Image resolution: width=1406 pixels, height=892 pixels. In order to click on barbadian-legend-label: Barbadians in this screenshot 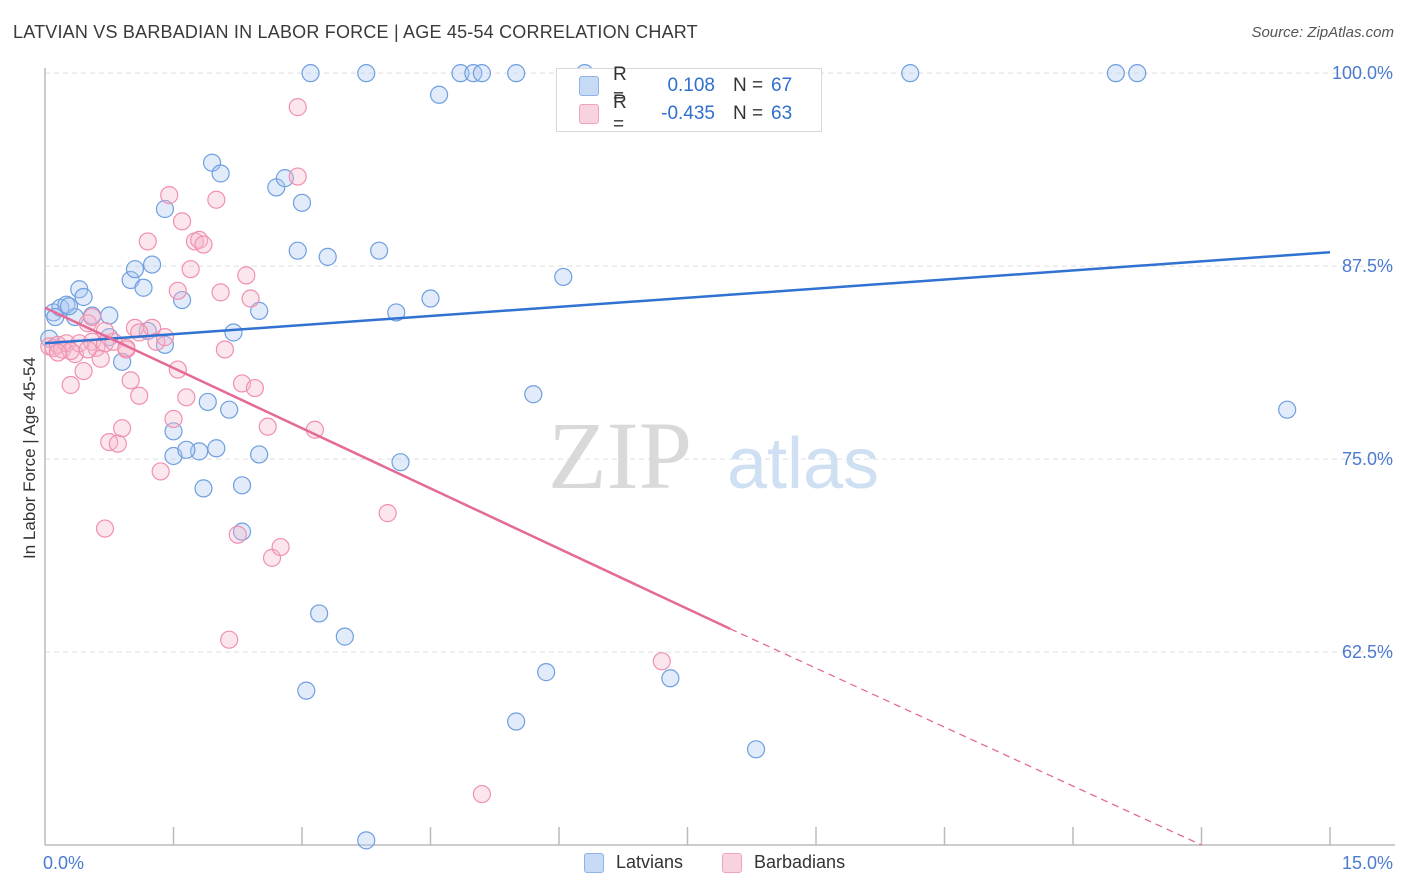, I will do `click(800, 862)`.